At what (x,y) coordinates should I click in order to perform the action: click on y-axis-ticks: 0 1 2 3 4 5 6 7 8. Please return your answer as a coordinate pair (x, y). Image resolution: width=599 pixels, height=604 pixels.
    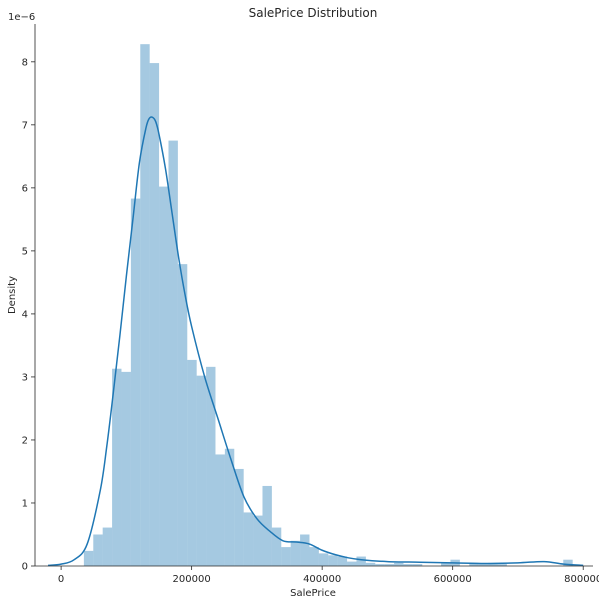
    Looking at the image, I should click on (28, 315).